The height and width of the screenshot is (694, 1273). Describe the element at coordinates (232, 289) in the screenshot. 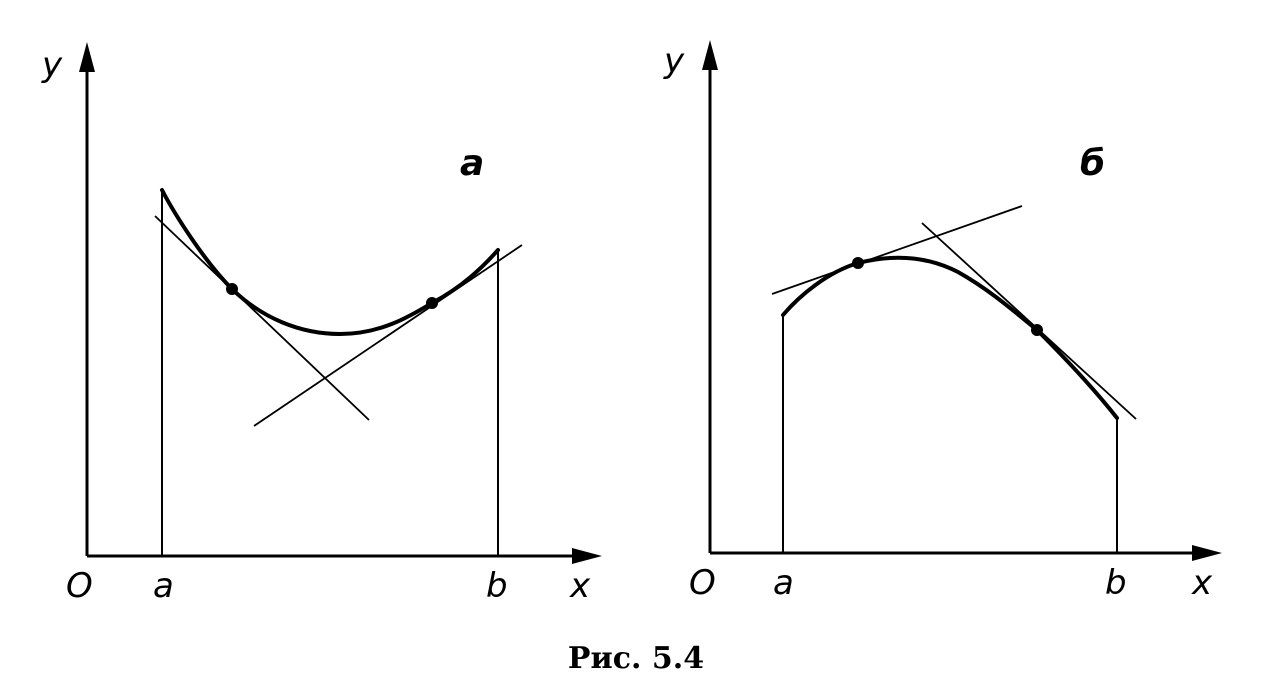

I see `panel-a-point-left` at that location.